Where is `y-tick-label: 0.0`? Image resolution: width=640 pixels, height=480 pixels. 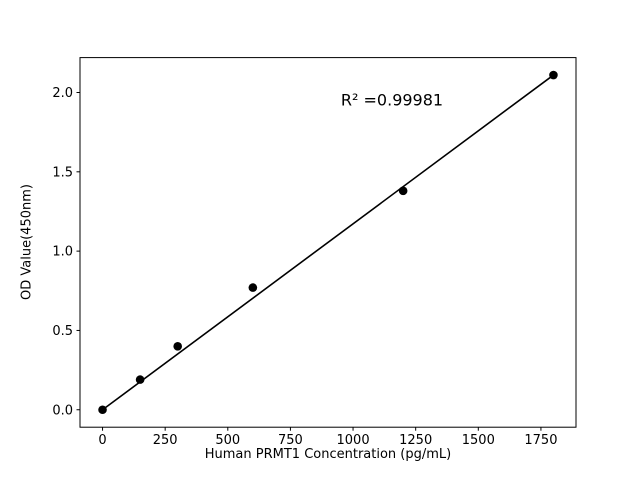
y-tick-label: 0.0 is located at coordinates (62, 410).